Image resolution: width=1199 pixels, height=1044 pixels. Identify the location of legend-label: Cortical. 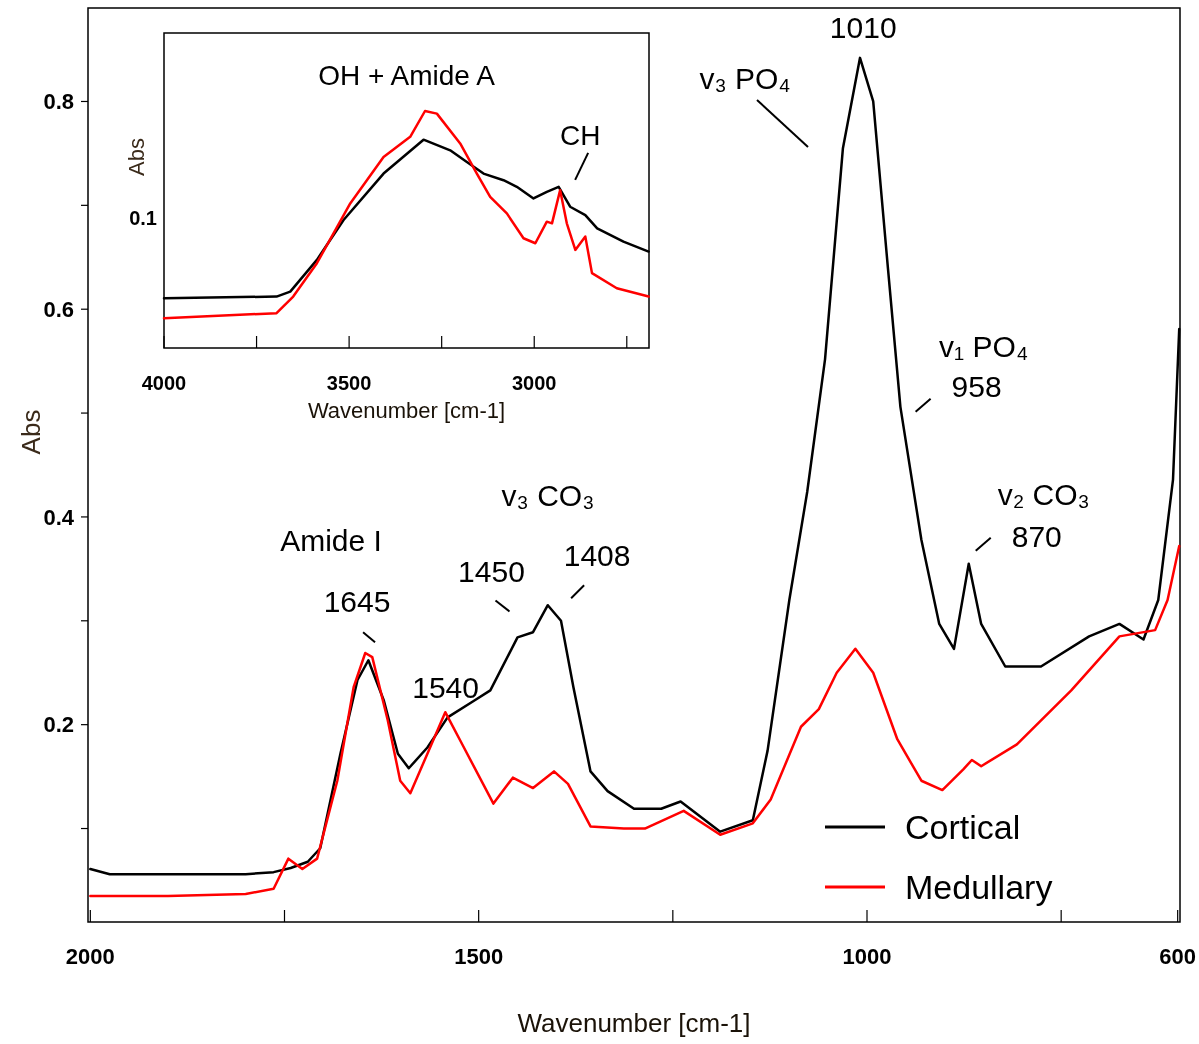
(963, 826).